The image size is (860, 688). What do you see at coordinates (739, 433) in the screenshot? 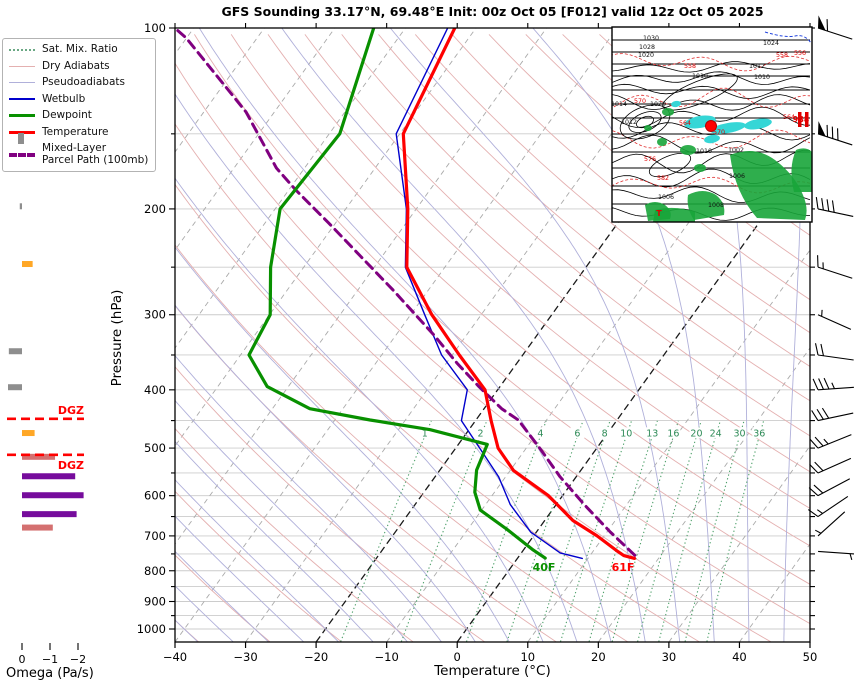
I see `mixing-ratio-label: 30` at bounding box center [739, 433].